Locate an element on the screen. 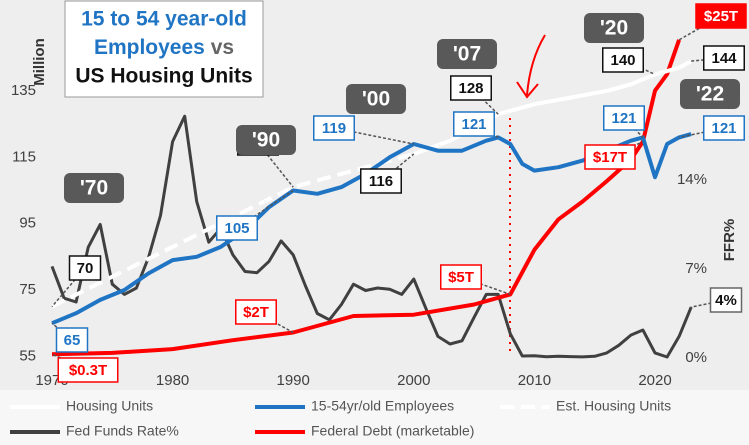 The image size is (749, 445). year-tag-label: '70 is located at coordinates (94, 188).